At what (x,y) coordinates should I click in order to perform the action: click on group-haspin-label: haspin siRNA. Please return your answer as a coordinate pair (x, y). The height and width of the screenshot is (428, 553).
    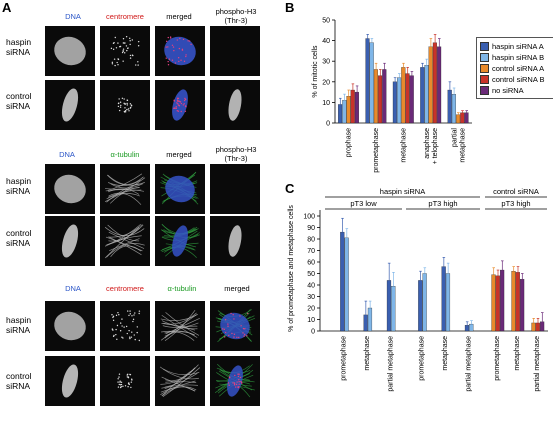
    Looking at the image, I should click on (402, 191).